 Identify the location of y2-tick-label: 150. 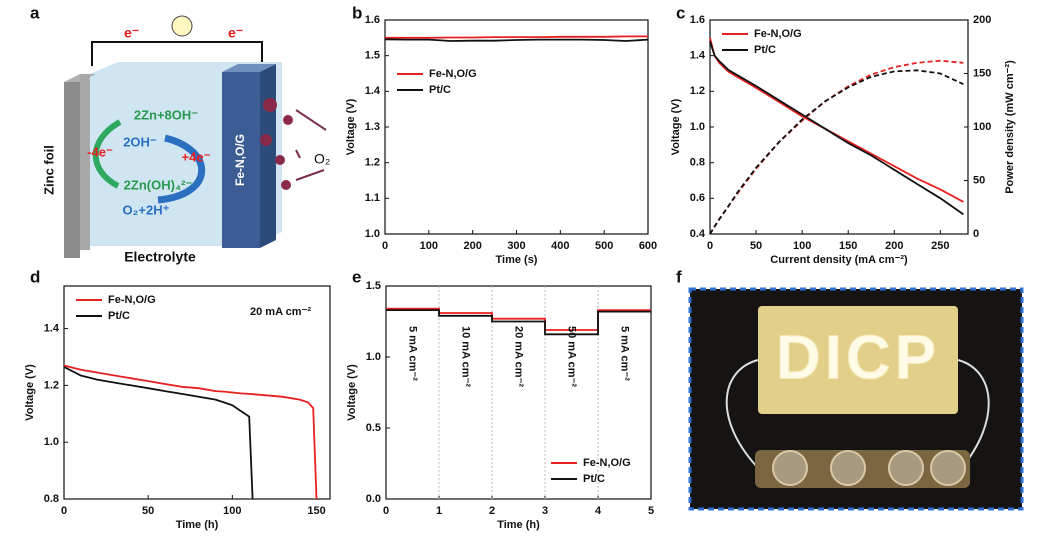
(982, 73).